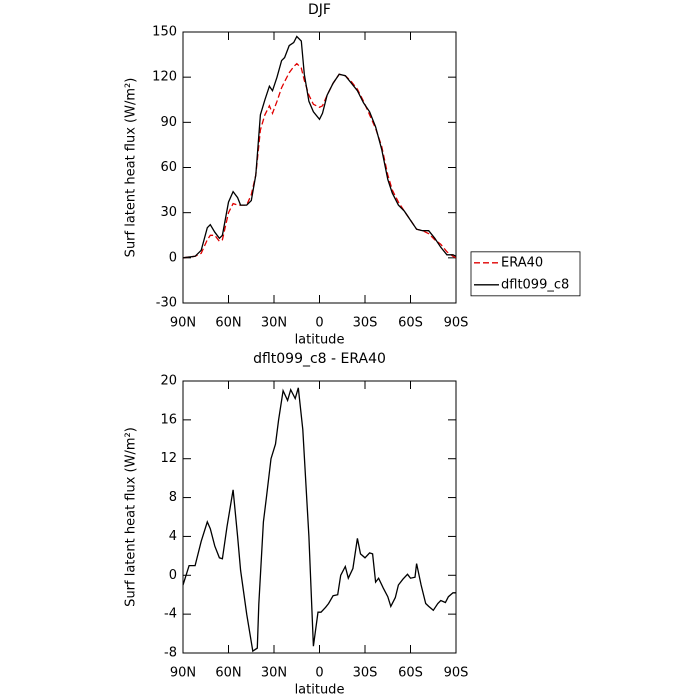  Describe the element at coordinates (164, 77) in the screenshot. I see `y-tick-label: 120` at that location.